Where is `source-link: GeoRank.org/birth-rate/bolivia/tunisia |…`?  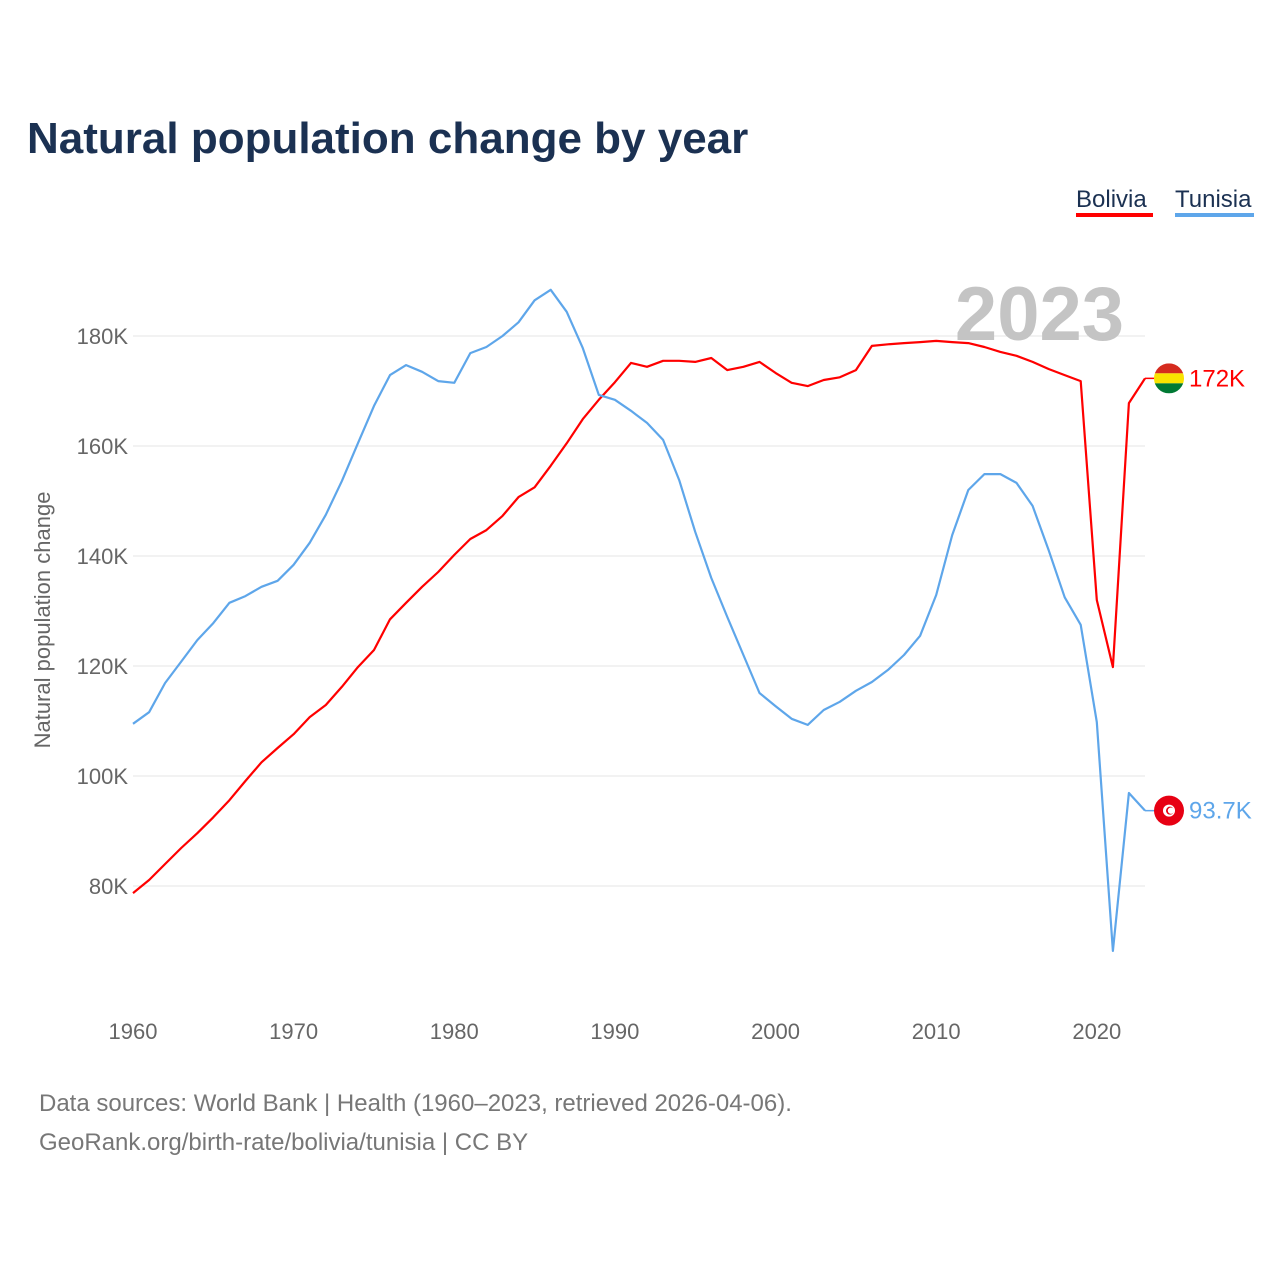 source-link: GeoRank.org/birth-rate/bolivia/tunisia |… is located at coordinates (283, 1142).